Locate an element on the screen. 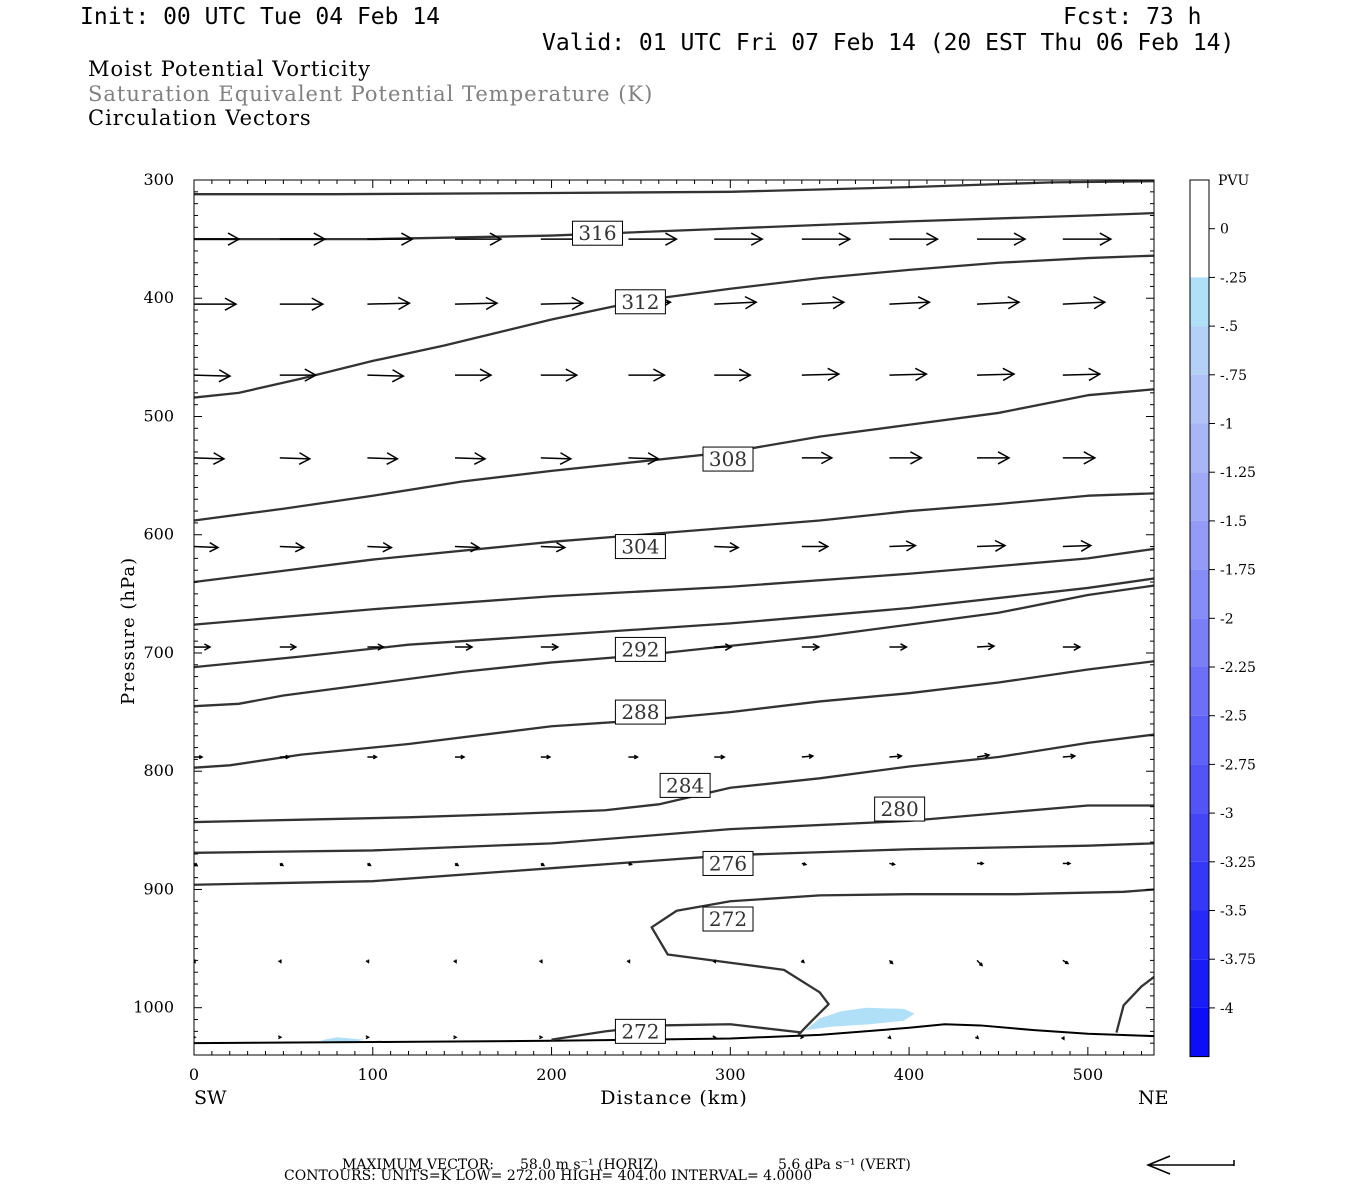  x-left-end-label: SW is located at coordinates (210, 1098).